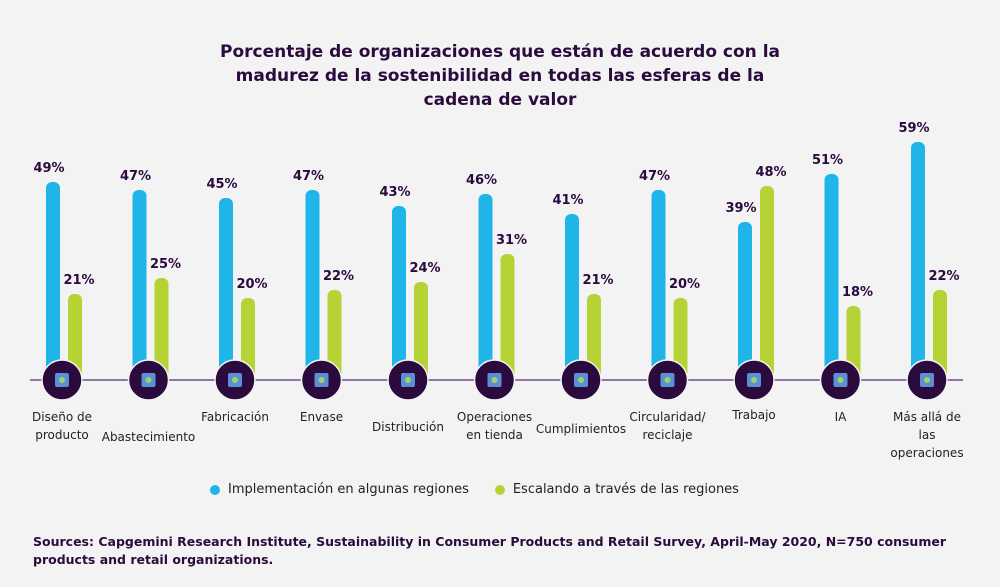 Image resolution: width=1000 pixels, height=587 pixels. I want to click on ai-monitor-icon, so click(840, 380).